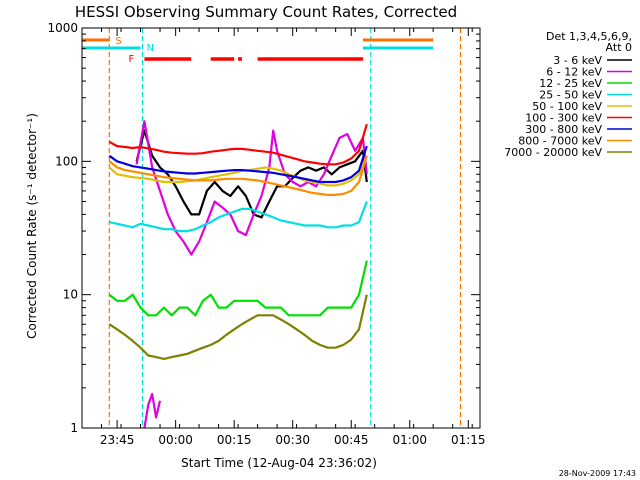  I want to click on x-tick-label: 01:00, so click(409, 440).